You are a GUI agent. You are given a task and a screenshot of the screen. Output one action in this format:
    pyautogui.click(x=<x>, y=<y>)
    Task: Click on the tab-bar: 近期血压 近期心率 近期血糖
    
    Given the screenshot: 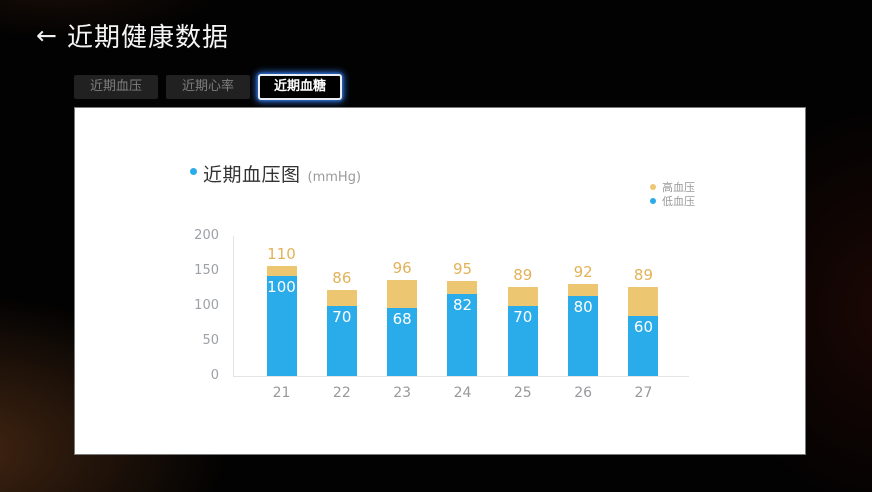 What is the action you would take?
    pyautogui.click(x=208, y=87)
    